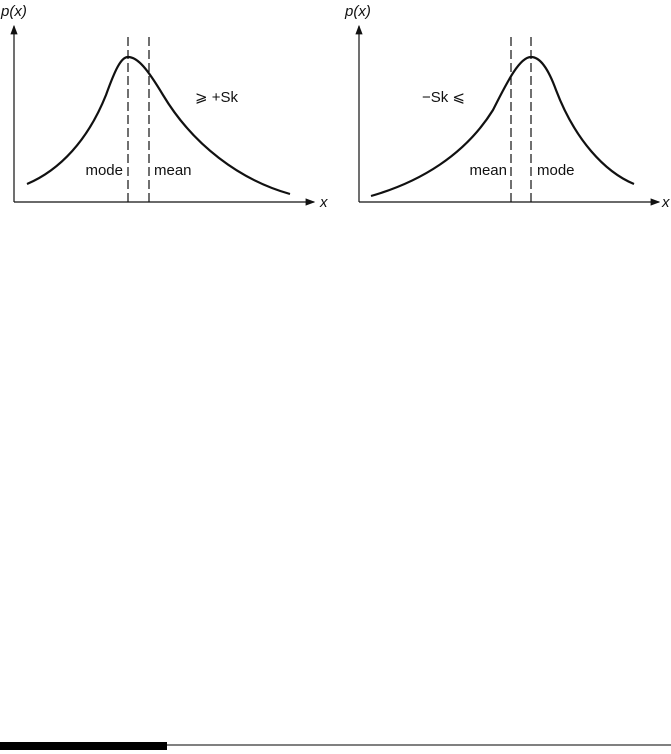 This screenshot has height=754, width=671. What do you see at coordinates (104, 170) in the screenshot?
I see `left-label: mode` at bounding box center [104, 170].